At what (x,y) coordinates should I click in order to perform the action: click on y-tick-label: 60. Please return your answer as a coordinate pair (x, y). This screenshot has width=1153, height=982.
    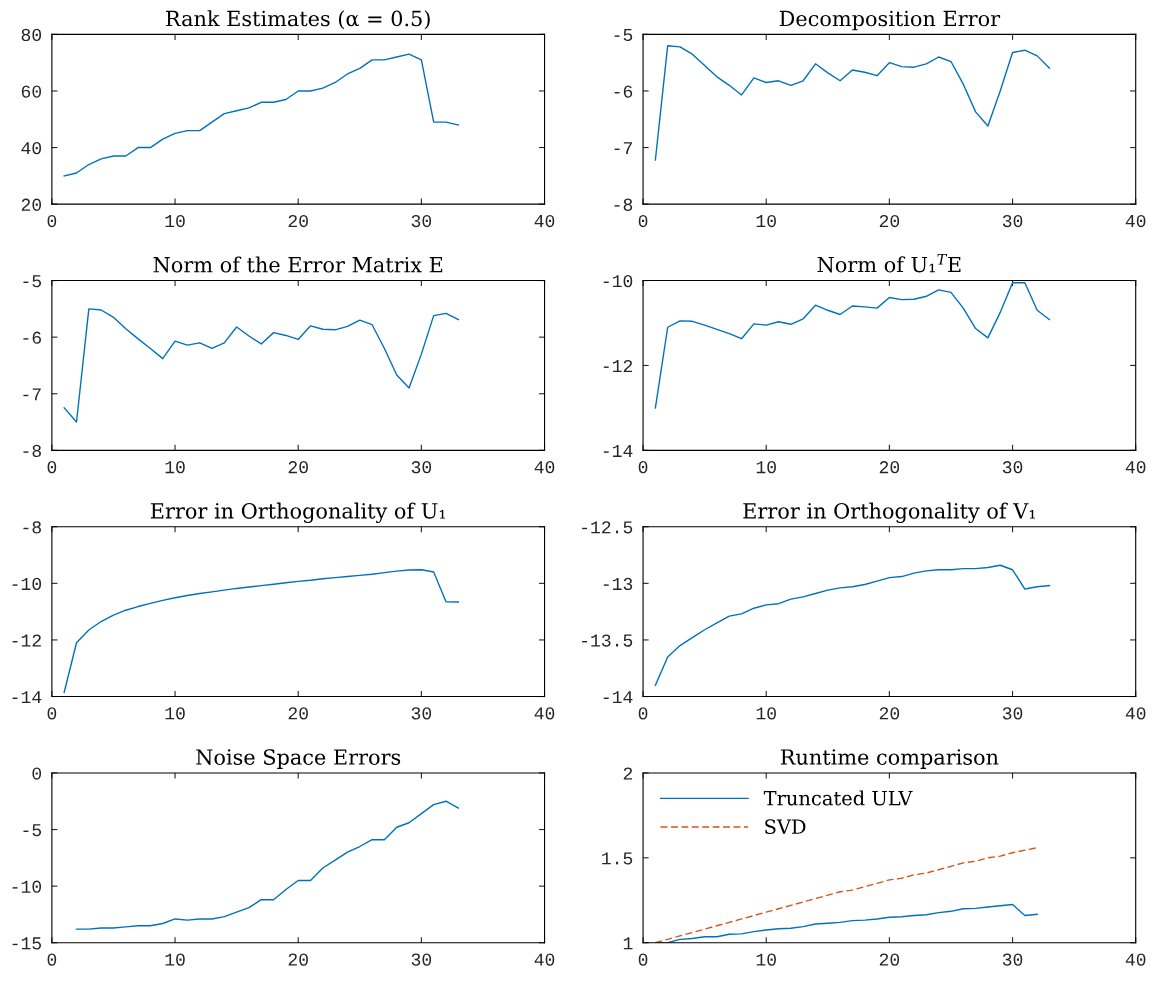
    Looking at the image, I should click on (31, 91).